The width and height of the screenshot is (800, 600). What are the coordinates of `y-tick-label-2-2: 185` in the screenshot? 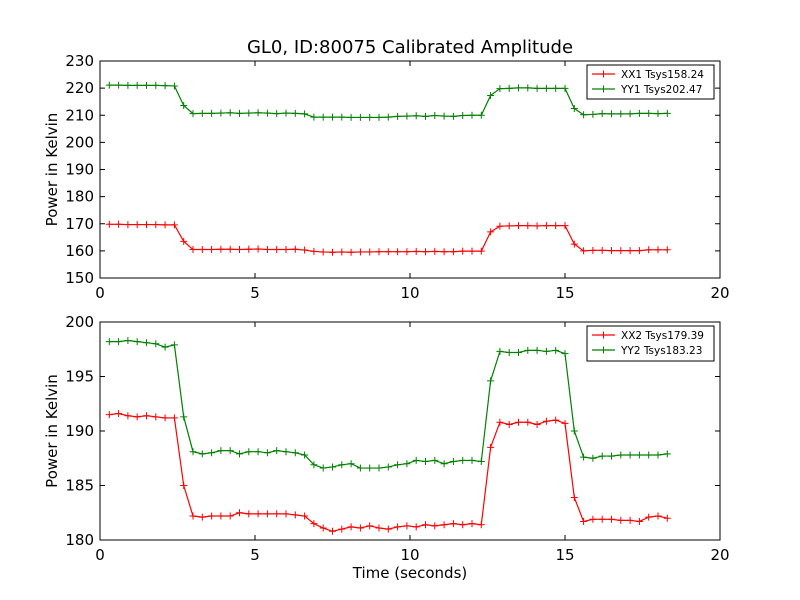 It's located at (79, 486).